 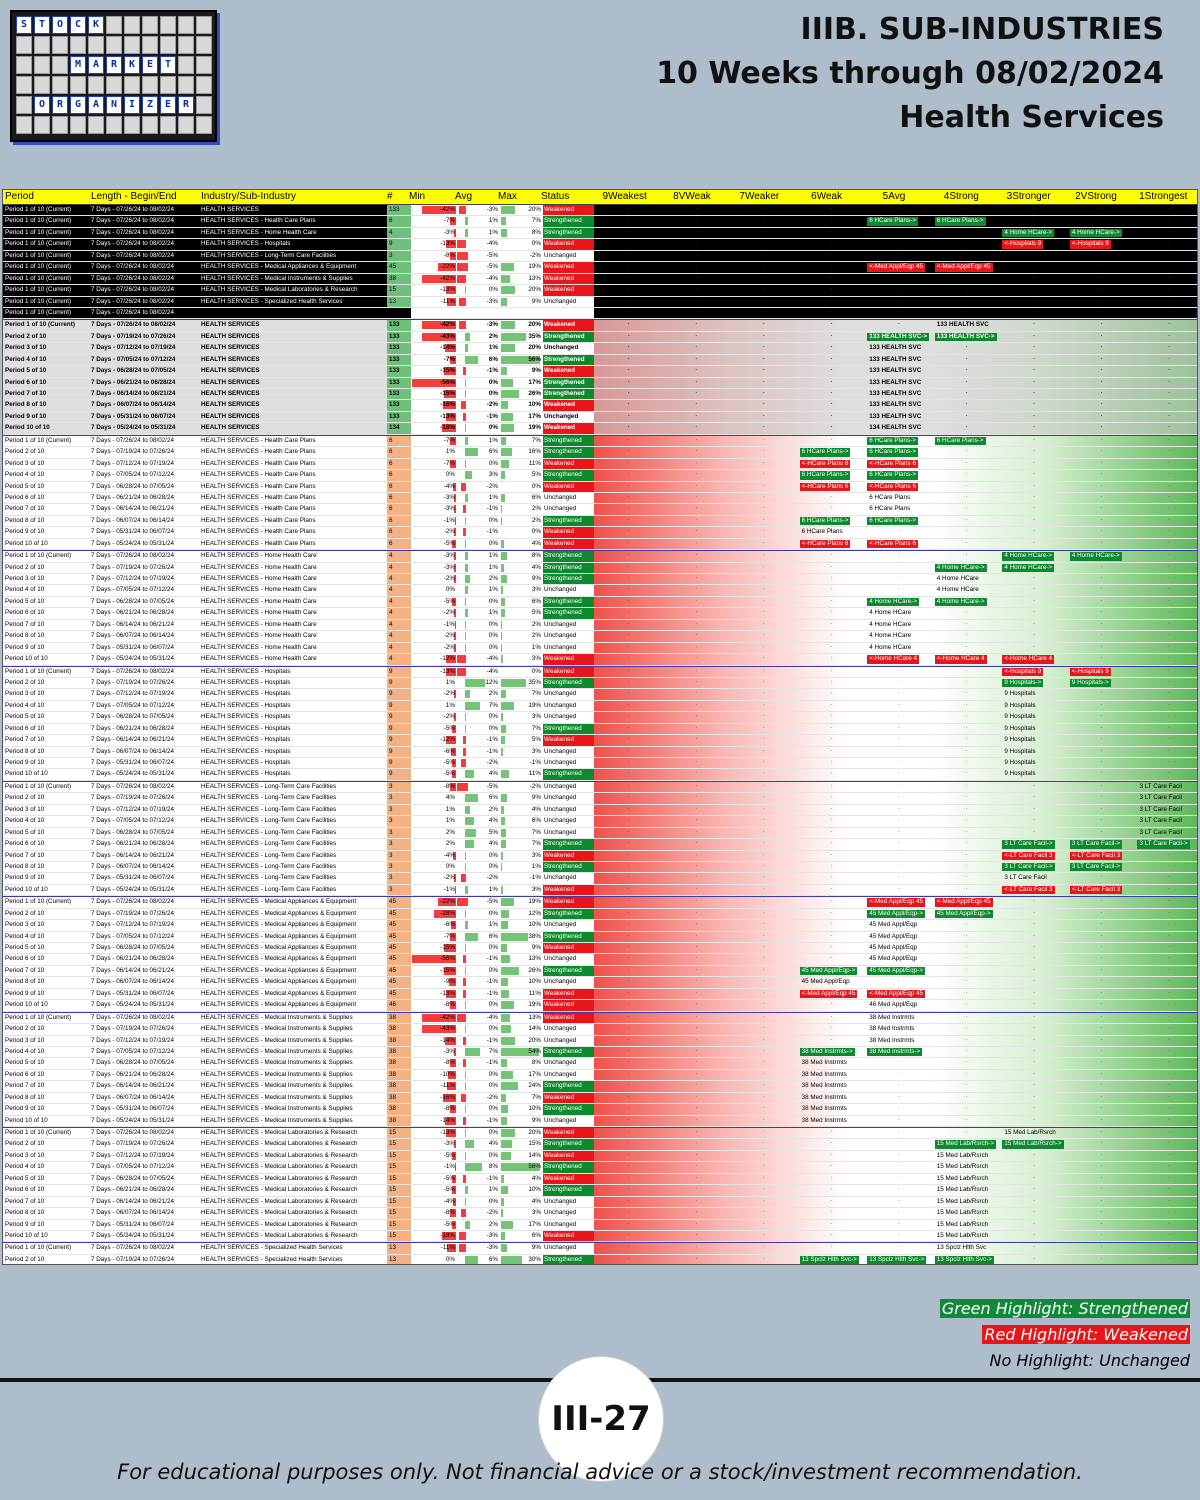 I want to click on cell-count: 45, so click(x=399, y=948).